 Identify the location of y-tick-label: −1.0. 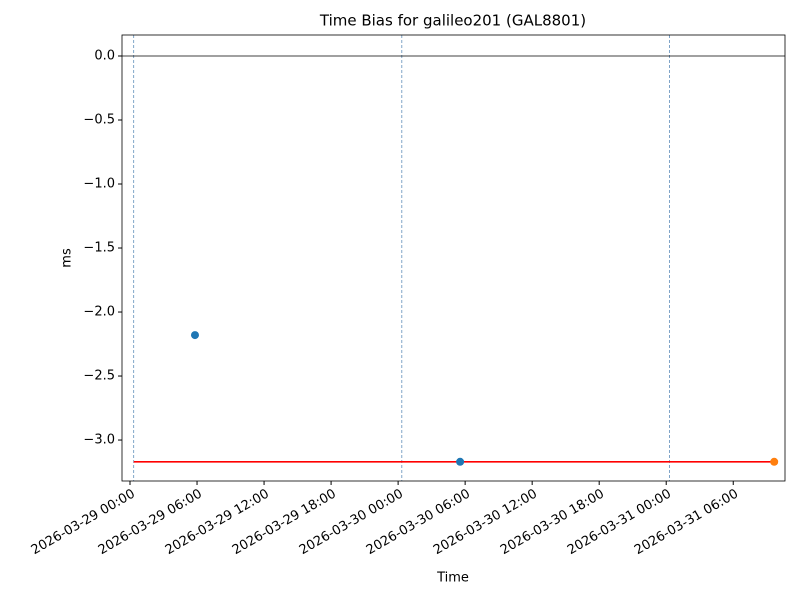
(99, 184).